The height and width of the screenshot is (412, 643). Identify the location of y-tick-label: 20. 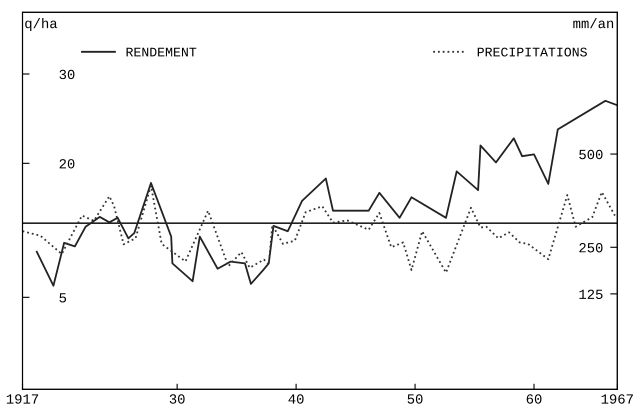
(67, 163).